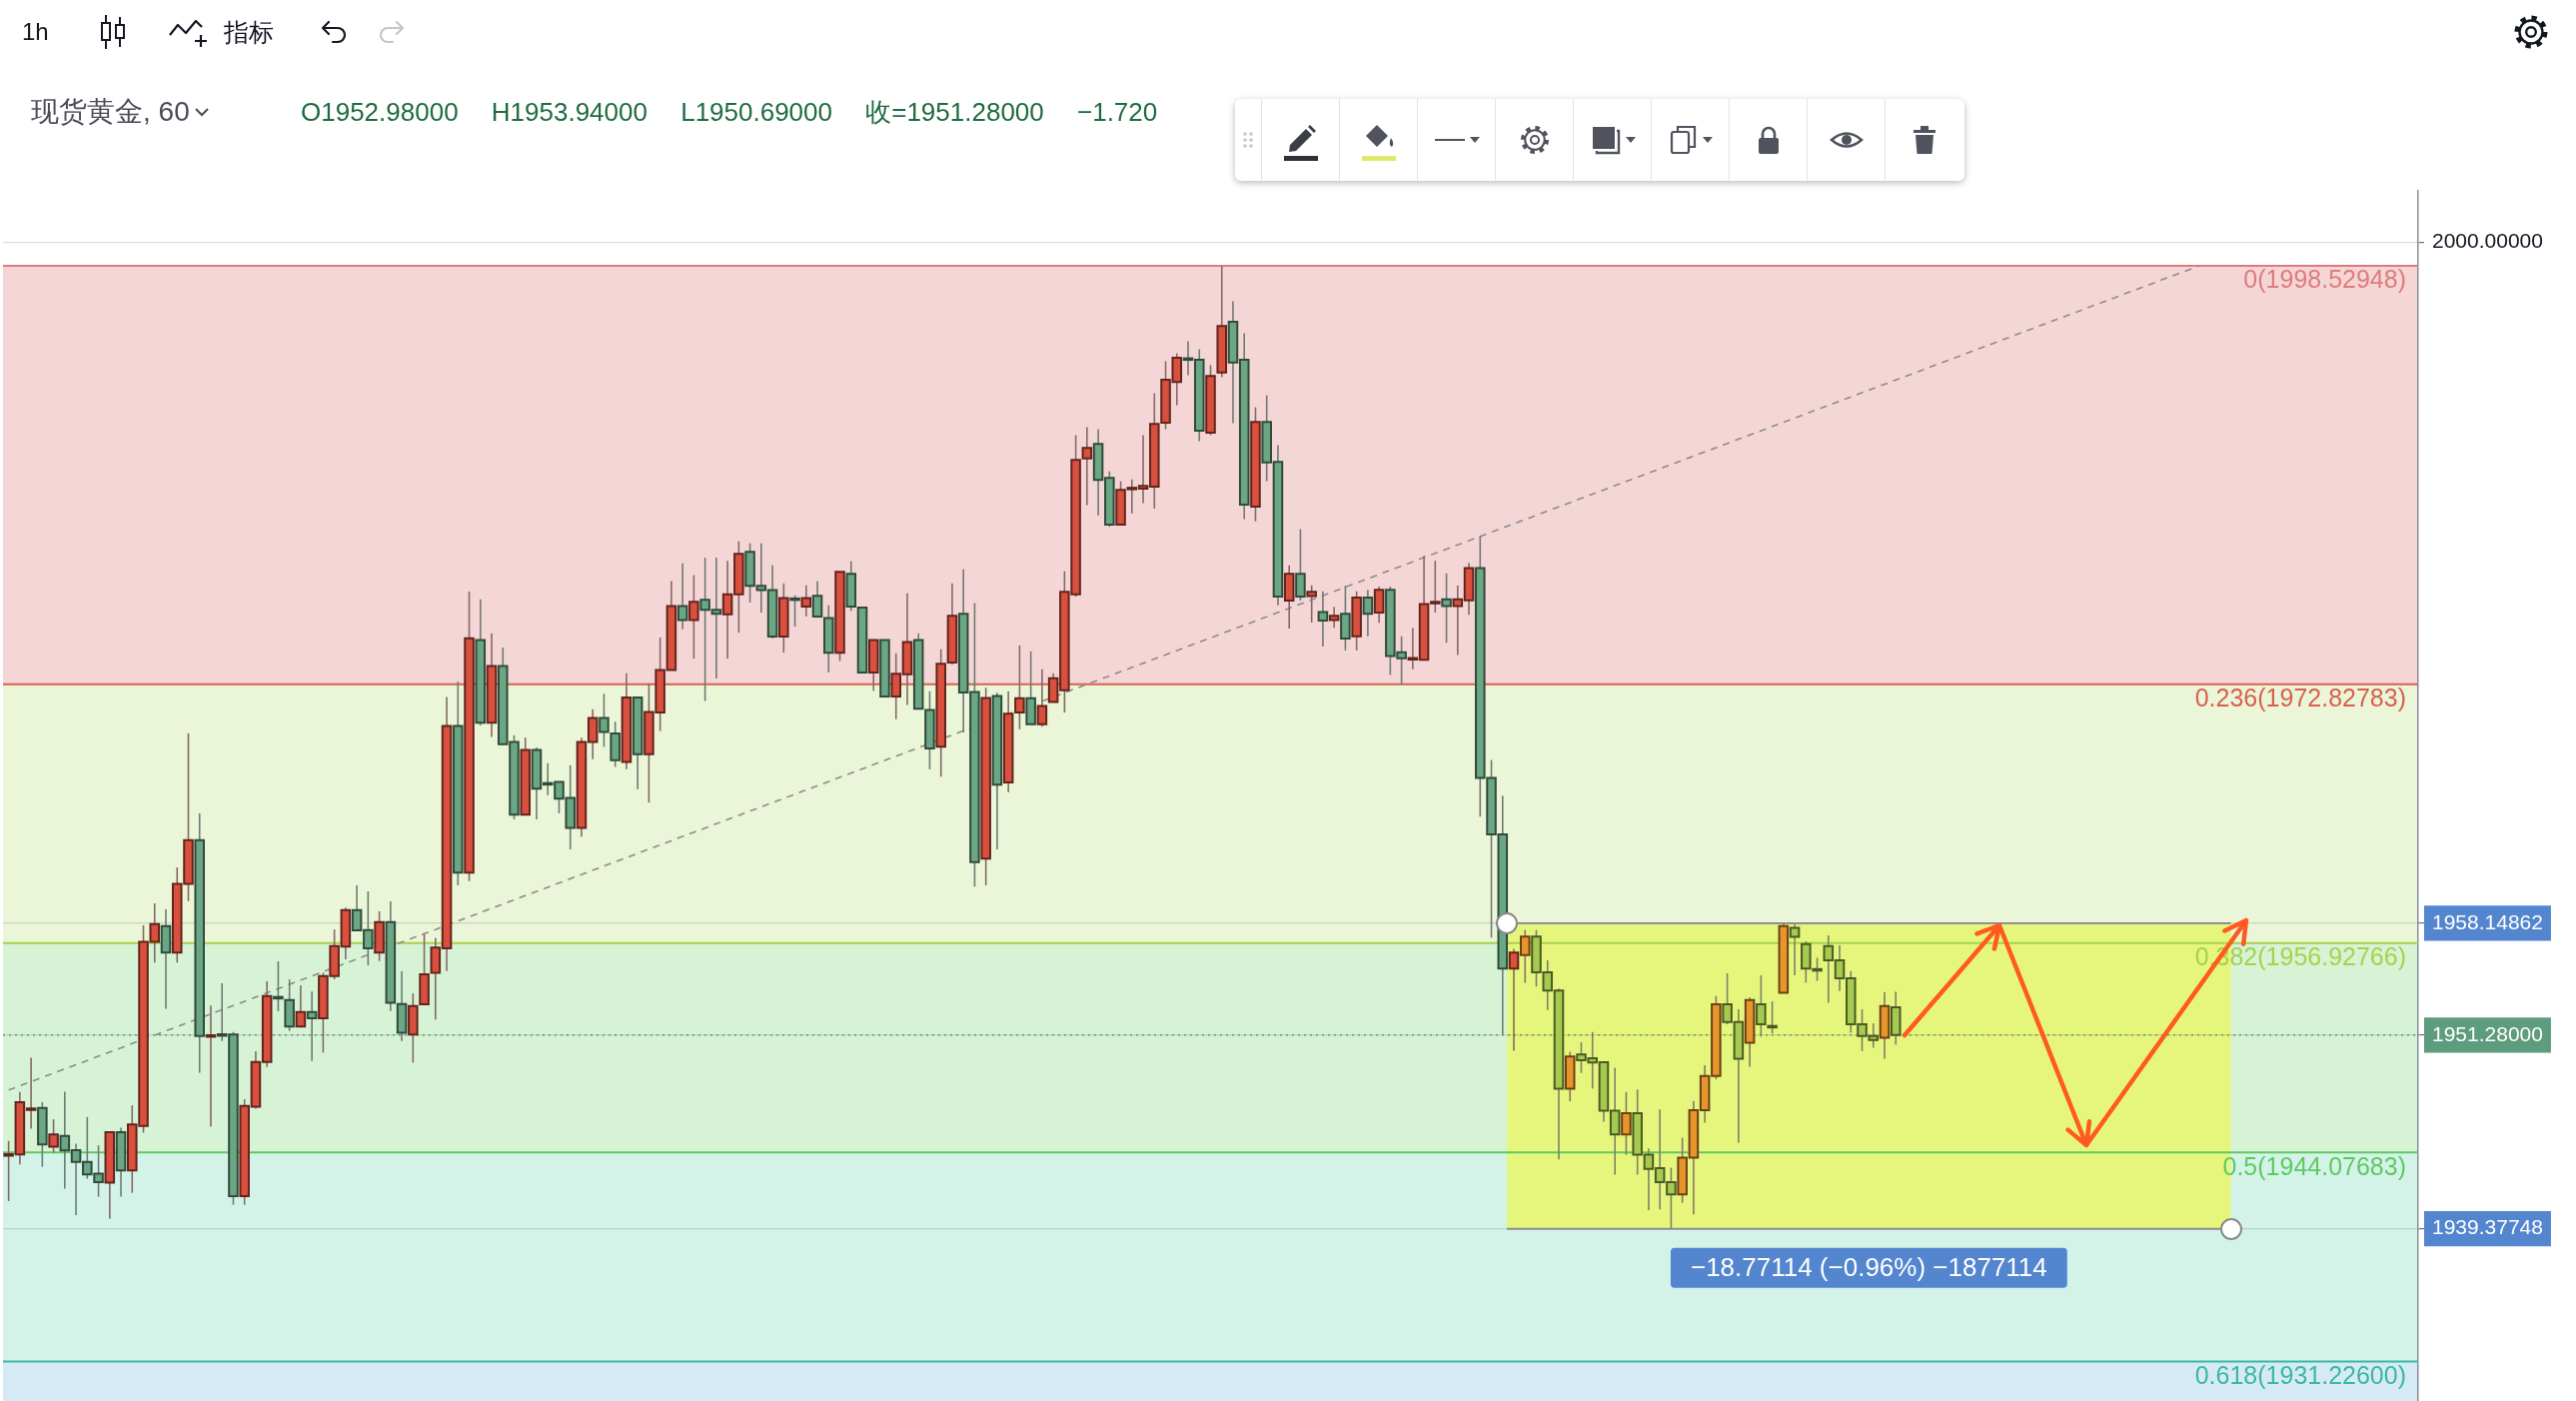  I want to click on y-tick-label: 2000.00000, so click(2487, 240).